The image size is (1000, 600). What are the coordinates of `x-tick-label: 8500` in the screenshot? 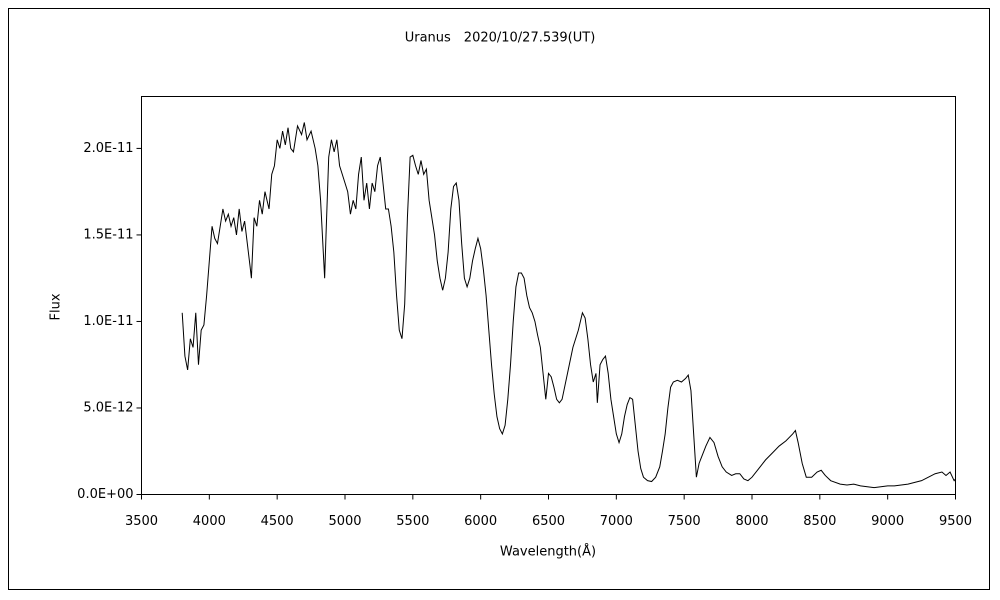 It's located at (819, 521).